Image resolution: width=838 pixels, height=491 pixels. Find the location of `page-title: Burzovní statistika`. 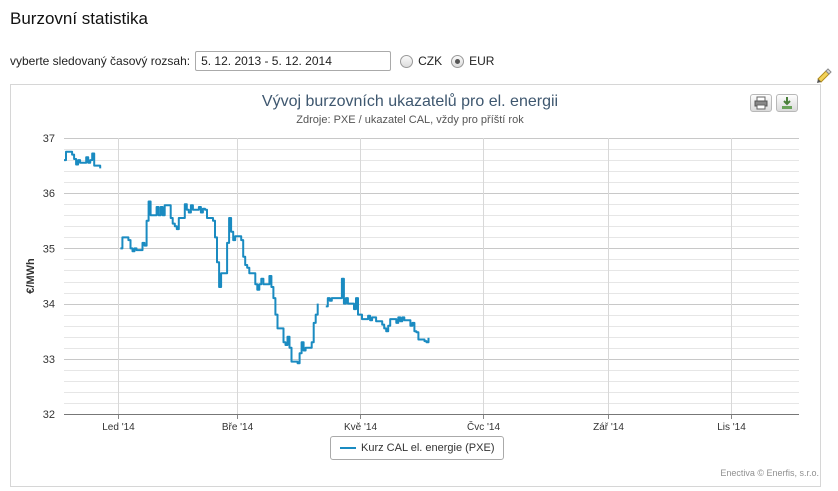

page-title: Burzovní statistika is located at coordinates (79, 18).